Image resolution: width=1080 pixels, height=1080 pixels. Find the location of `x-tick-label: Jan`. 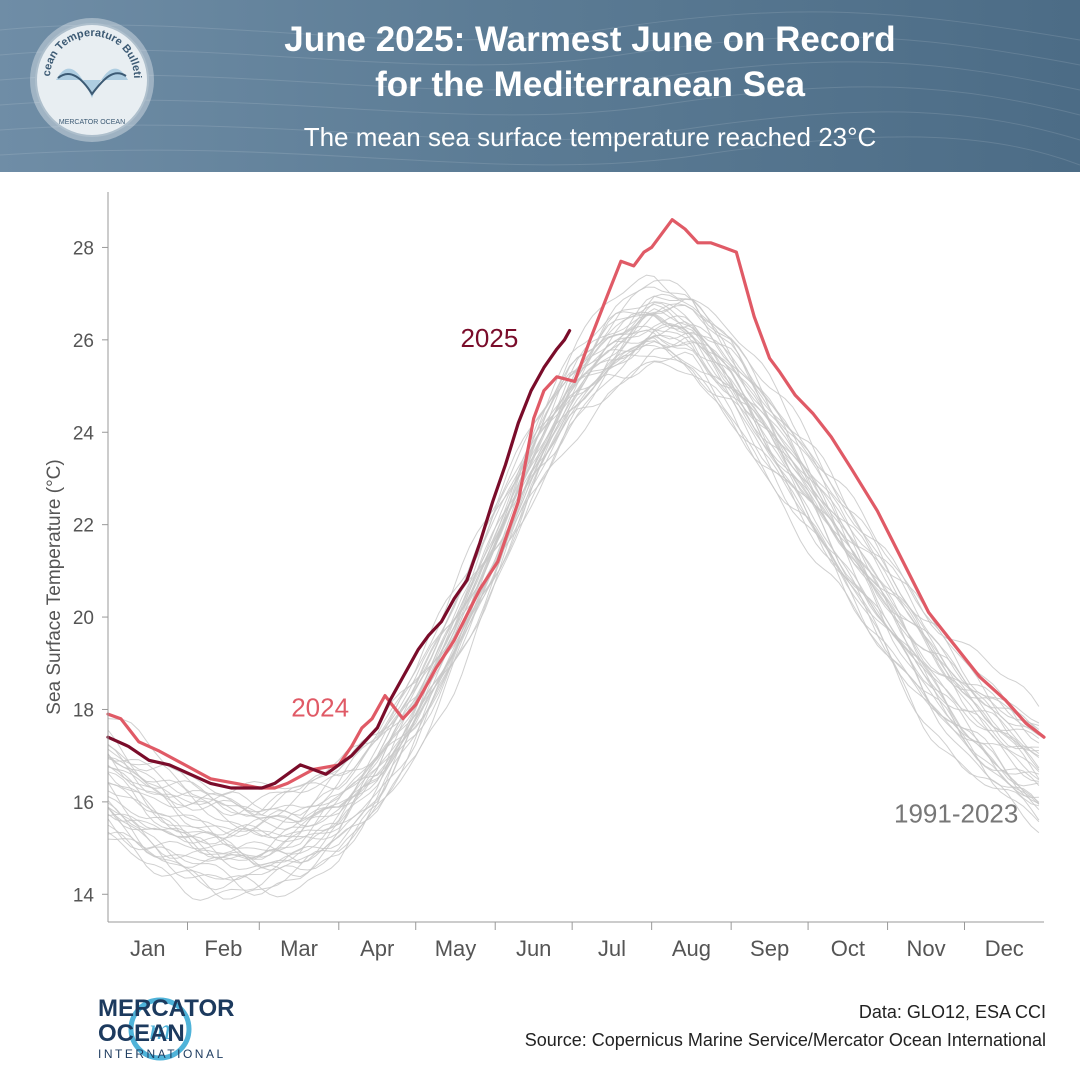

x-tick-label: Jan is located at coordinates (147, 948).